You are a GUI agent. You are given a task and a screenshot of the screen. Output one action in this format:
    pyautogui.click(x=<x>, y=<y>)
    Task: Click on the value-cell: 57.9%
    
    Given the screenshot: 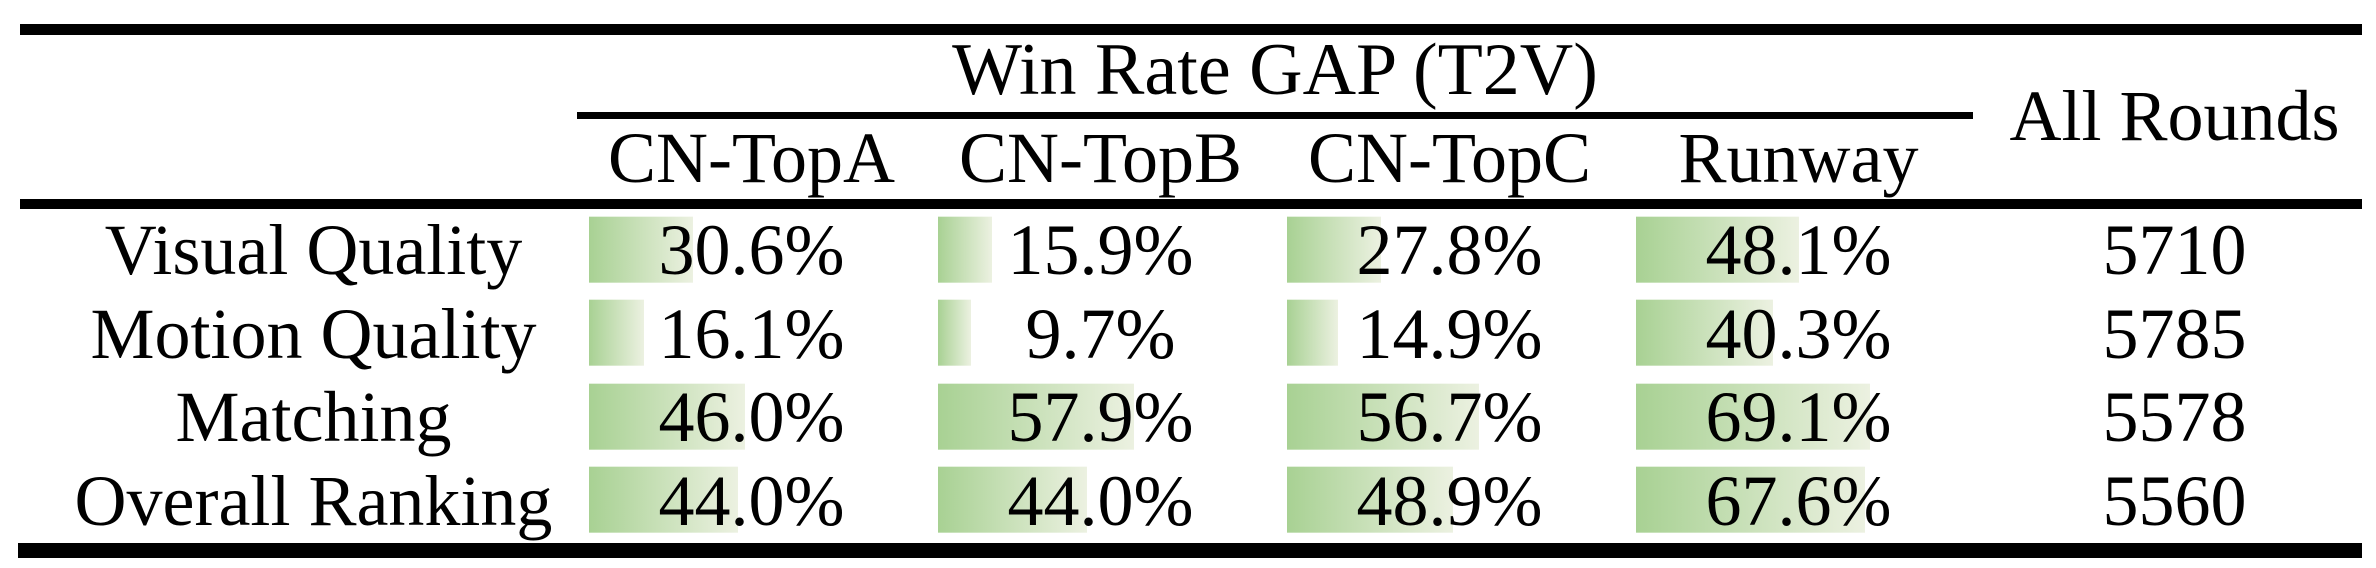 What is the action you would take?
    pyautogui.click(x=1100, y=418)
    